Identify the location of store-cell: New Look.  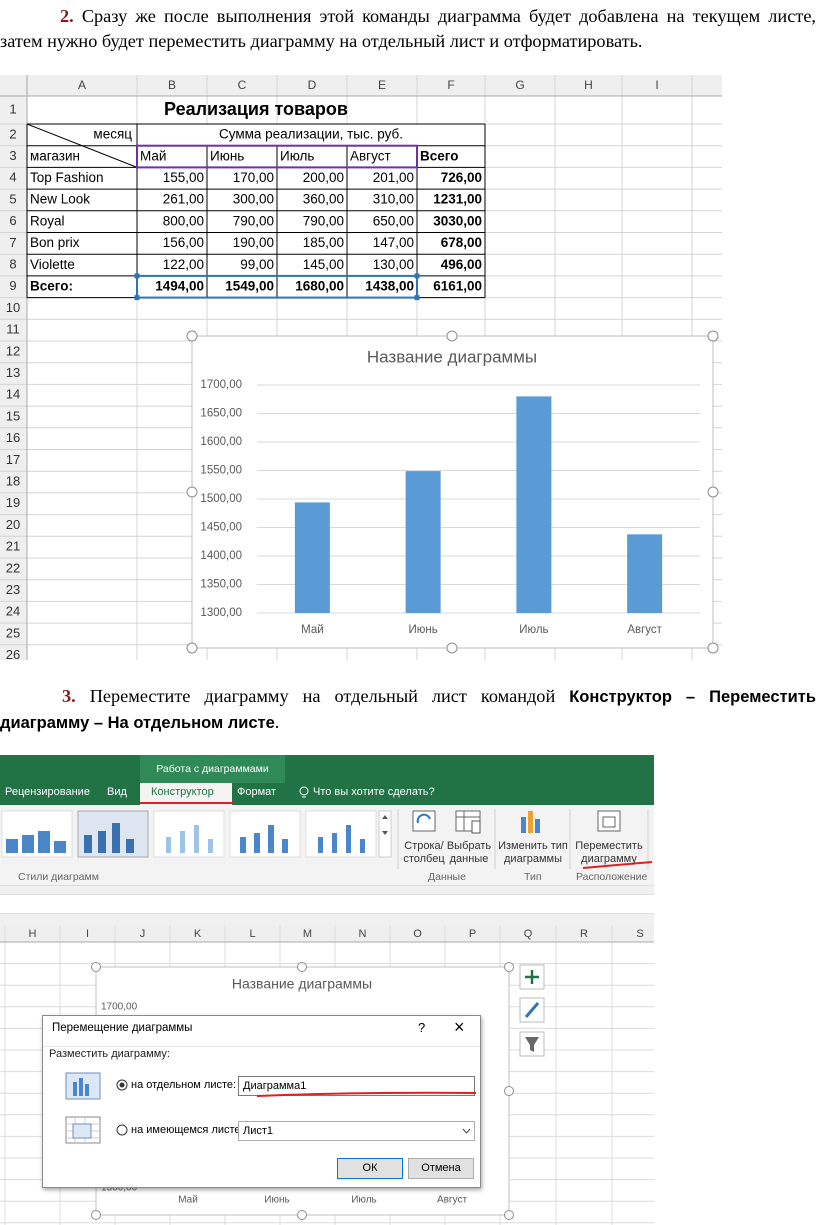
(60, 199).